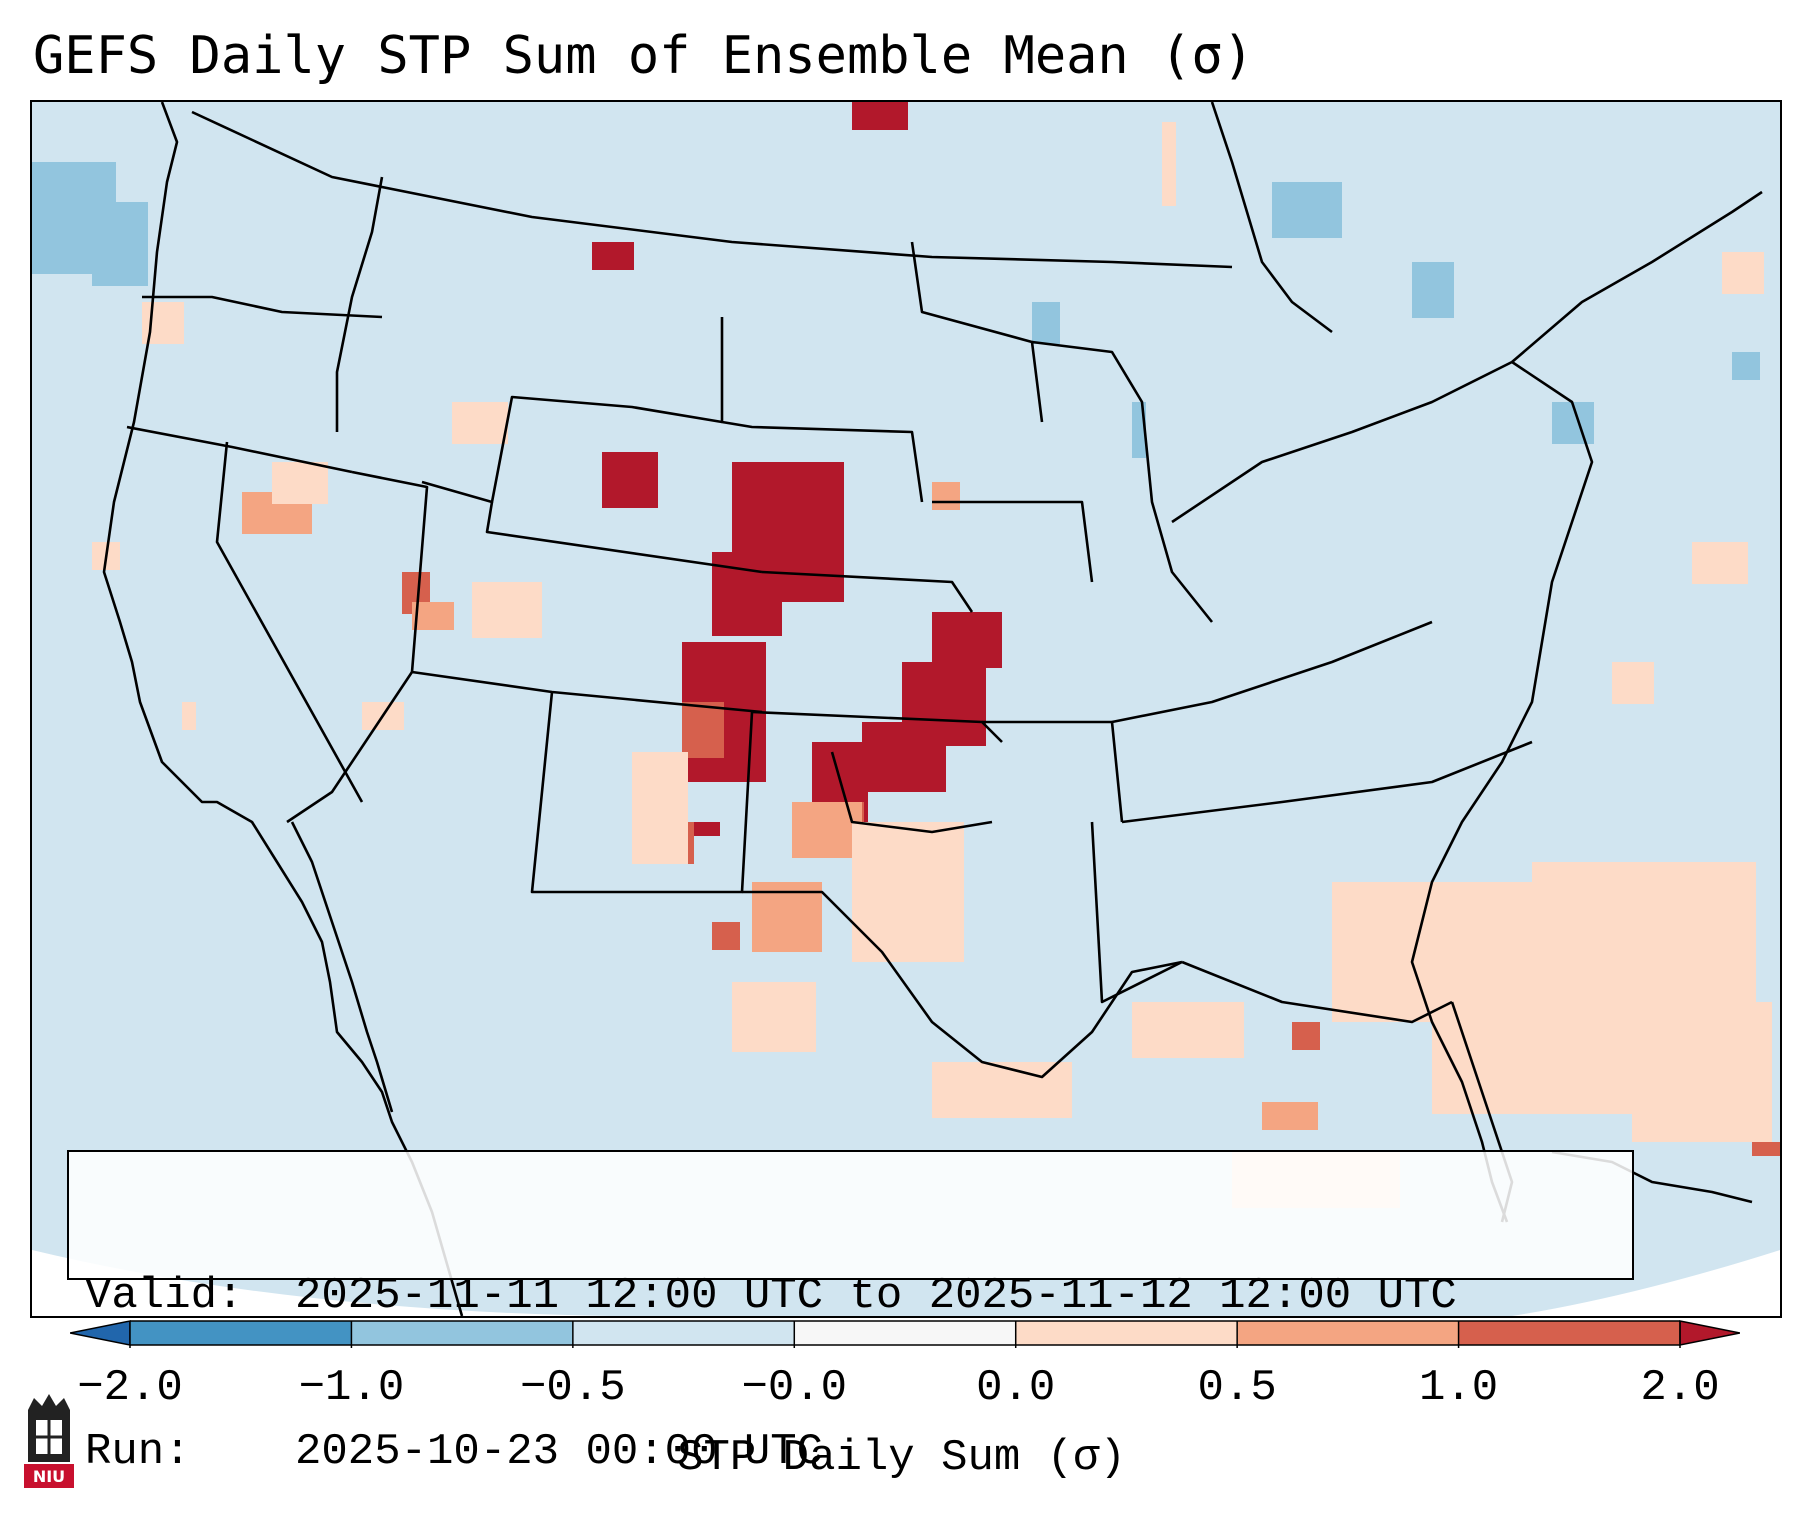 The height and width of the screenshot is (1530, 1803). Describe the element at coordinates (1122, 481) in the screenshot. I see `great-lakes-michigan` at that location.